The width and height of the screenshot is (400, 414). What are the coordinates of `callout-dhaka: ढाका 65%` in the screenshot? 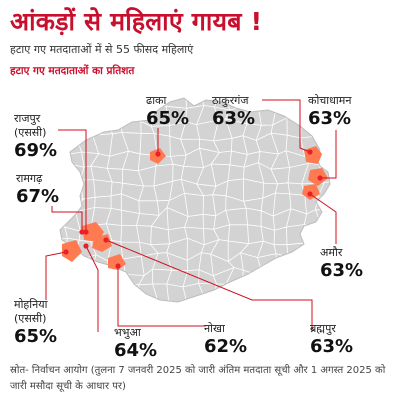 It's located at (167, 112).